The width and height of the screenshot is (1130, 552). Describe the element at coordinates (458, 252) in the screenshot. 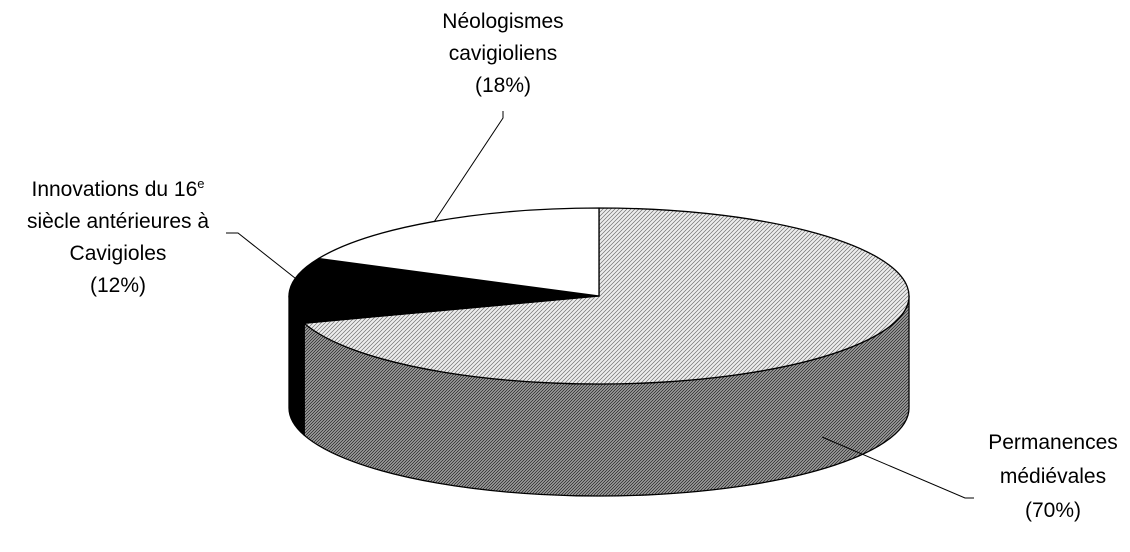

I see `slice-top-neologismes` at that location.